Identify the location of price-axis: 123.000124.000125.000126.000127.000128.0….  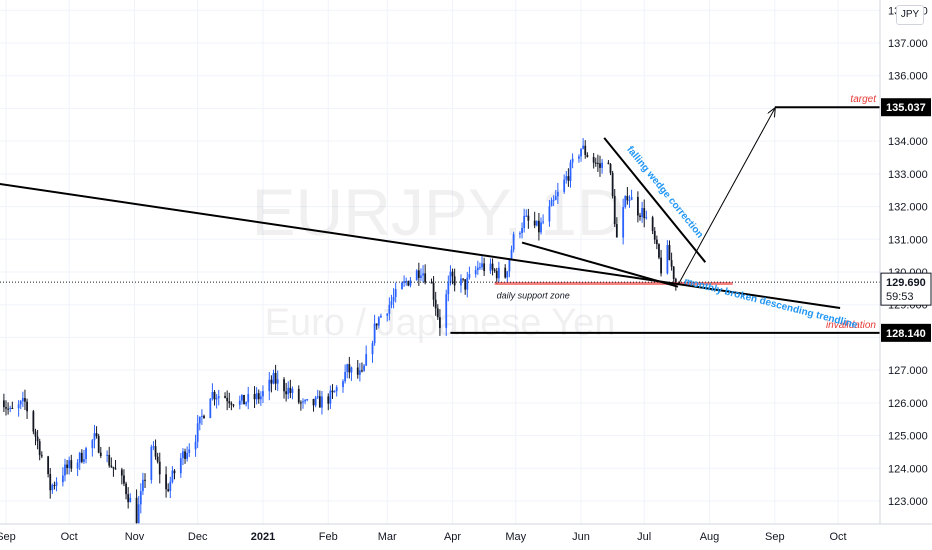
(905, 275).